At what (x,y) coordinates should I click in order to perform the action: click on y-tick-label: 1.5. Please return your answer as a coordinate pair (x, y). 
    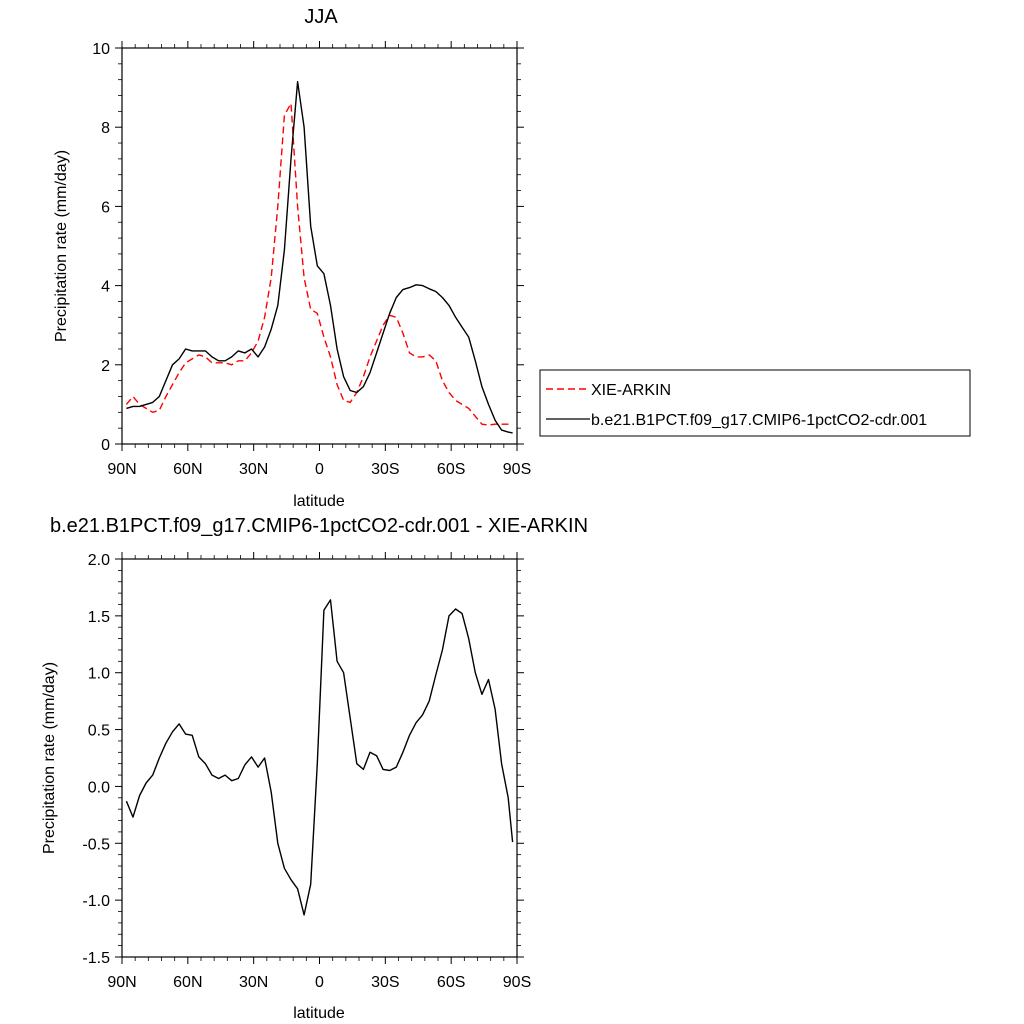
    Looking at the image, I should click on (99, 617).